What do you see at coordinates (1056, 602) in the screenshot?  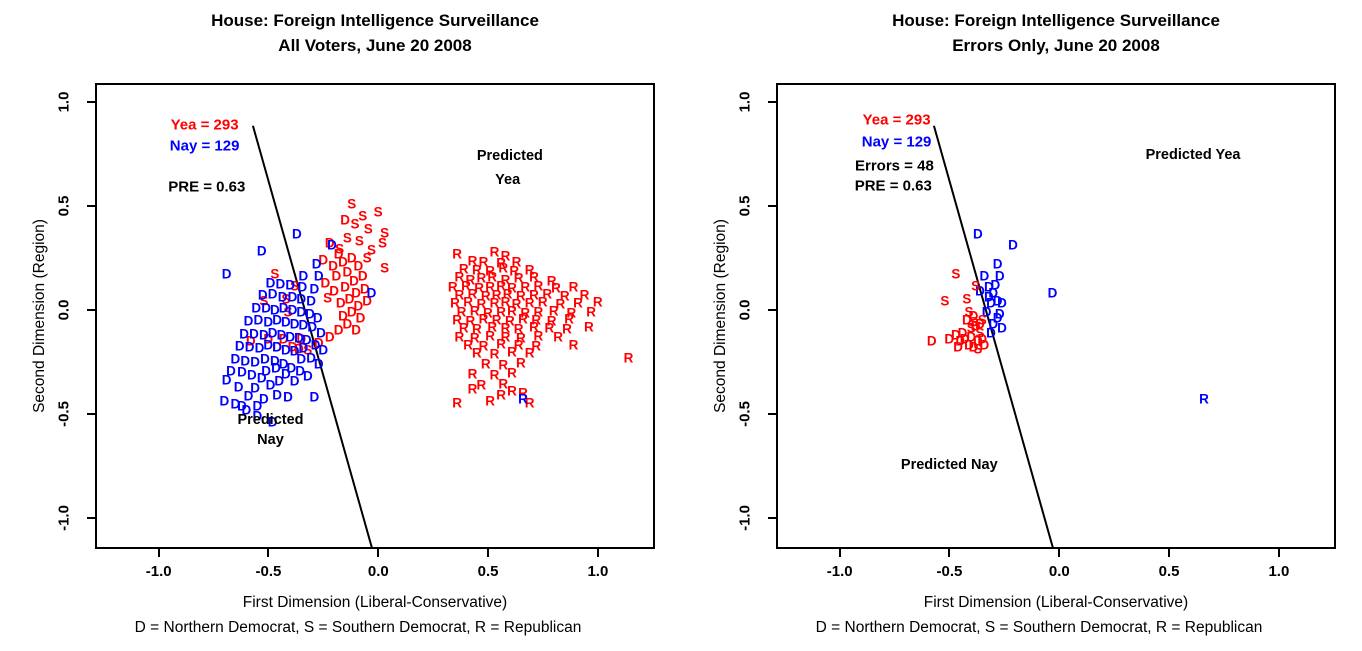 I see `x-axis-label: First Dimension (Liberal-Conservative)` at bounding box center [1056, 602].